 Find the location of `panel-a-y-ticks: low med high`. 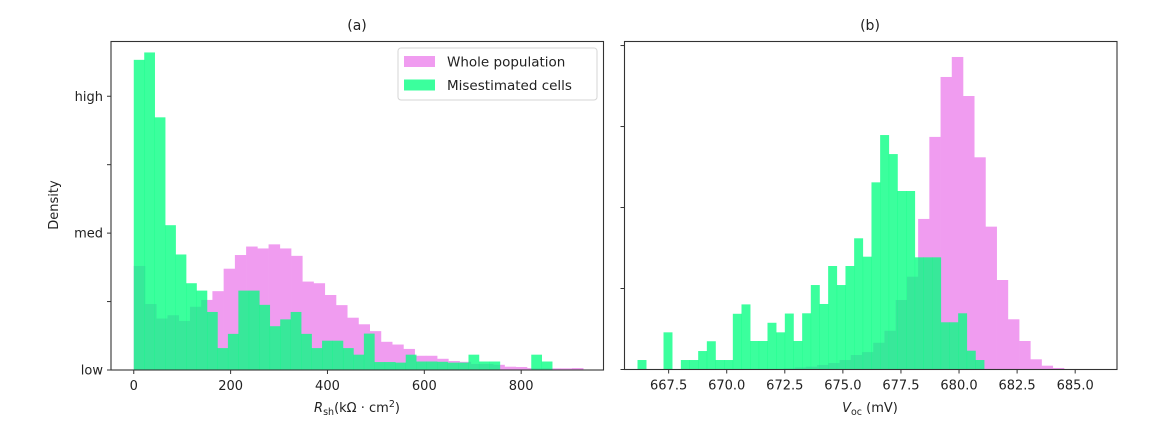

panel-a-y-ticks: low med high is located at coordinates (92, 234).